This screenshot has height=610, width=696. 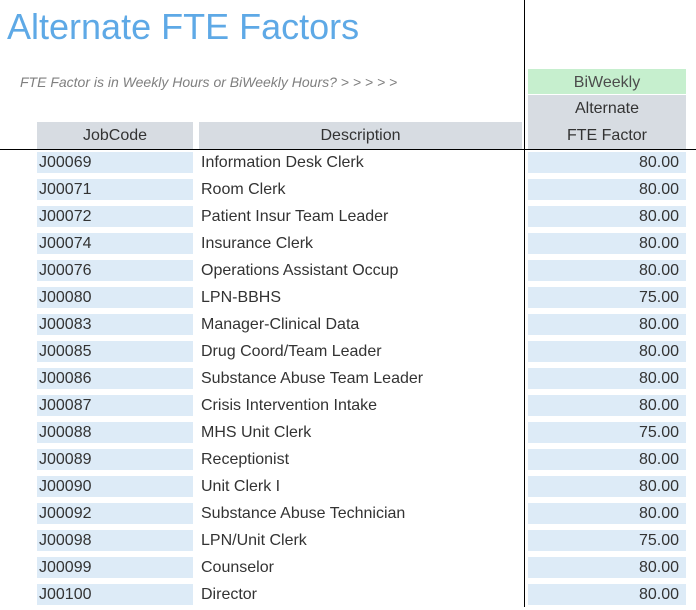 I want to click on jobcode-cell: J00072, so click(x=115, y=216).